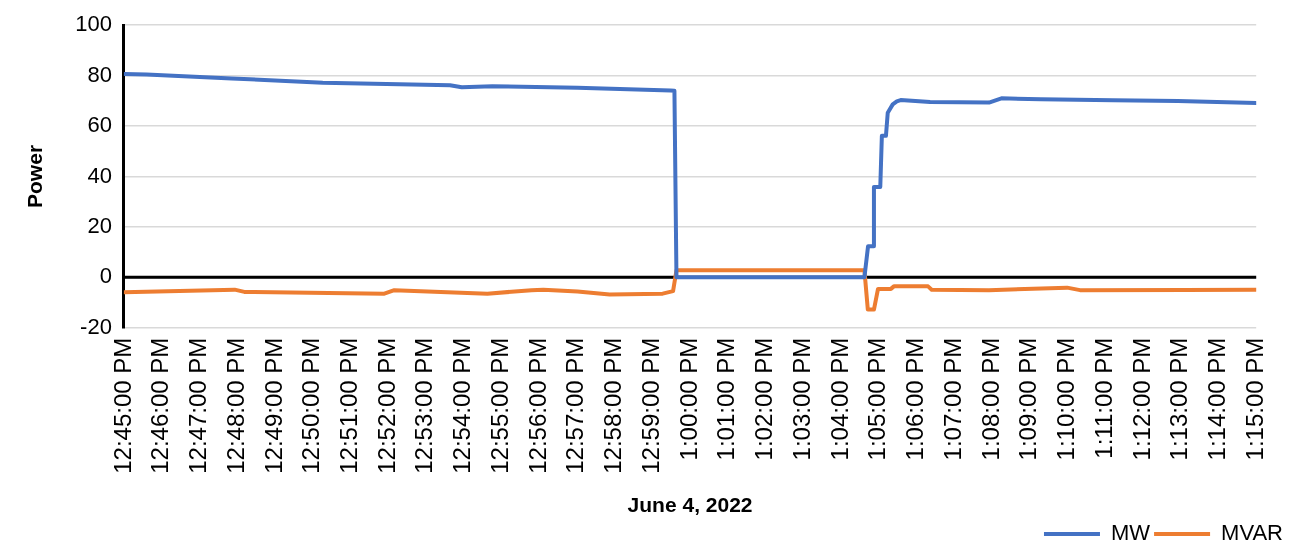  Describe the element at coordinates (1217, 399) in the screenshot. I see `x-tick-label: 1:14:00 PM` at that location.